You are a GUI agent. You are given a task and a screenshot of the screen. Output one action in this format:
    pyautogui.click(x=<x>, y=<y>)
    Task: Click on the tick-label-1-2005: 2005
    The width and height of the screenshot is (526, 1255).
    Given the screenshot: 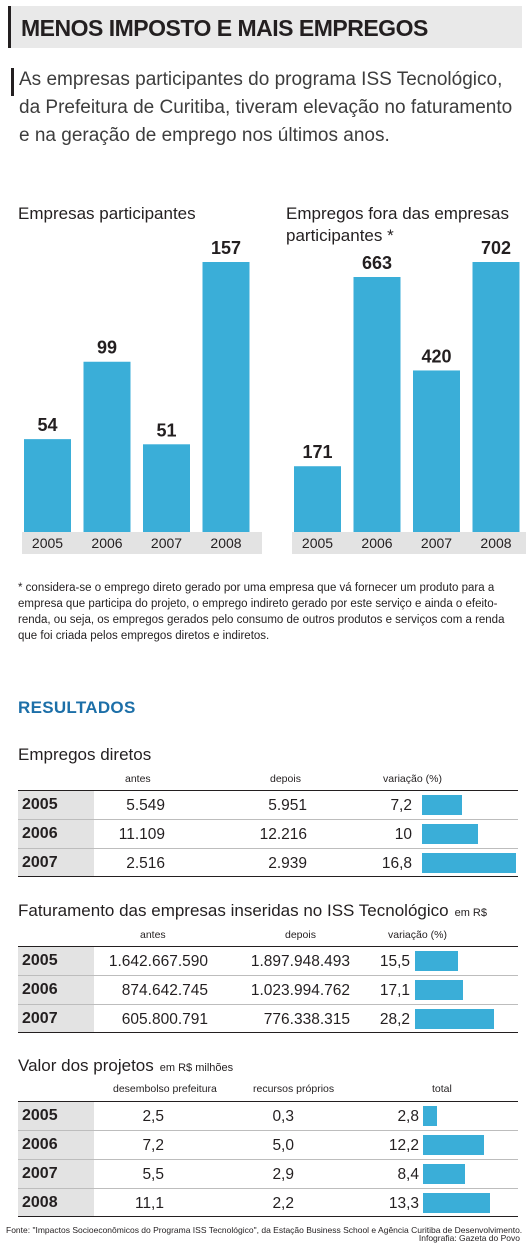 What is the action you would take?
    pyautogui.click(x=317, y=543)
    